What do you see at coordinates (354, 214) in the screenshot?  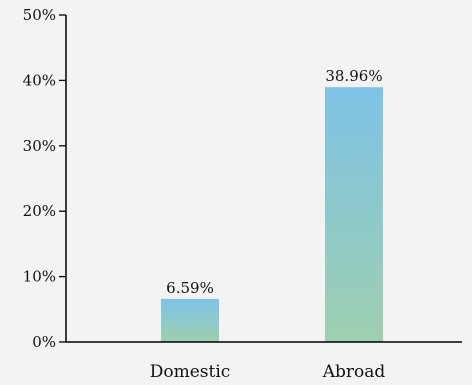 I see `bar-abroad` at bounding box center [354, 214].